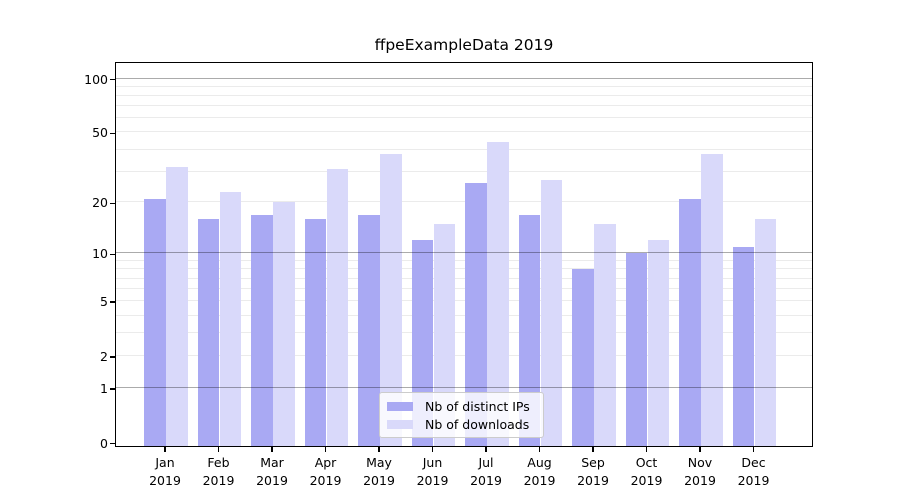 The height and width of the screenshot is (500, 900). Describe the element at coordinates (712, 299) in the screenshot. I see `bar-downloads-nov` at that location.